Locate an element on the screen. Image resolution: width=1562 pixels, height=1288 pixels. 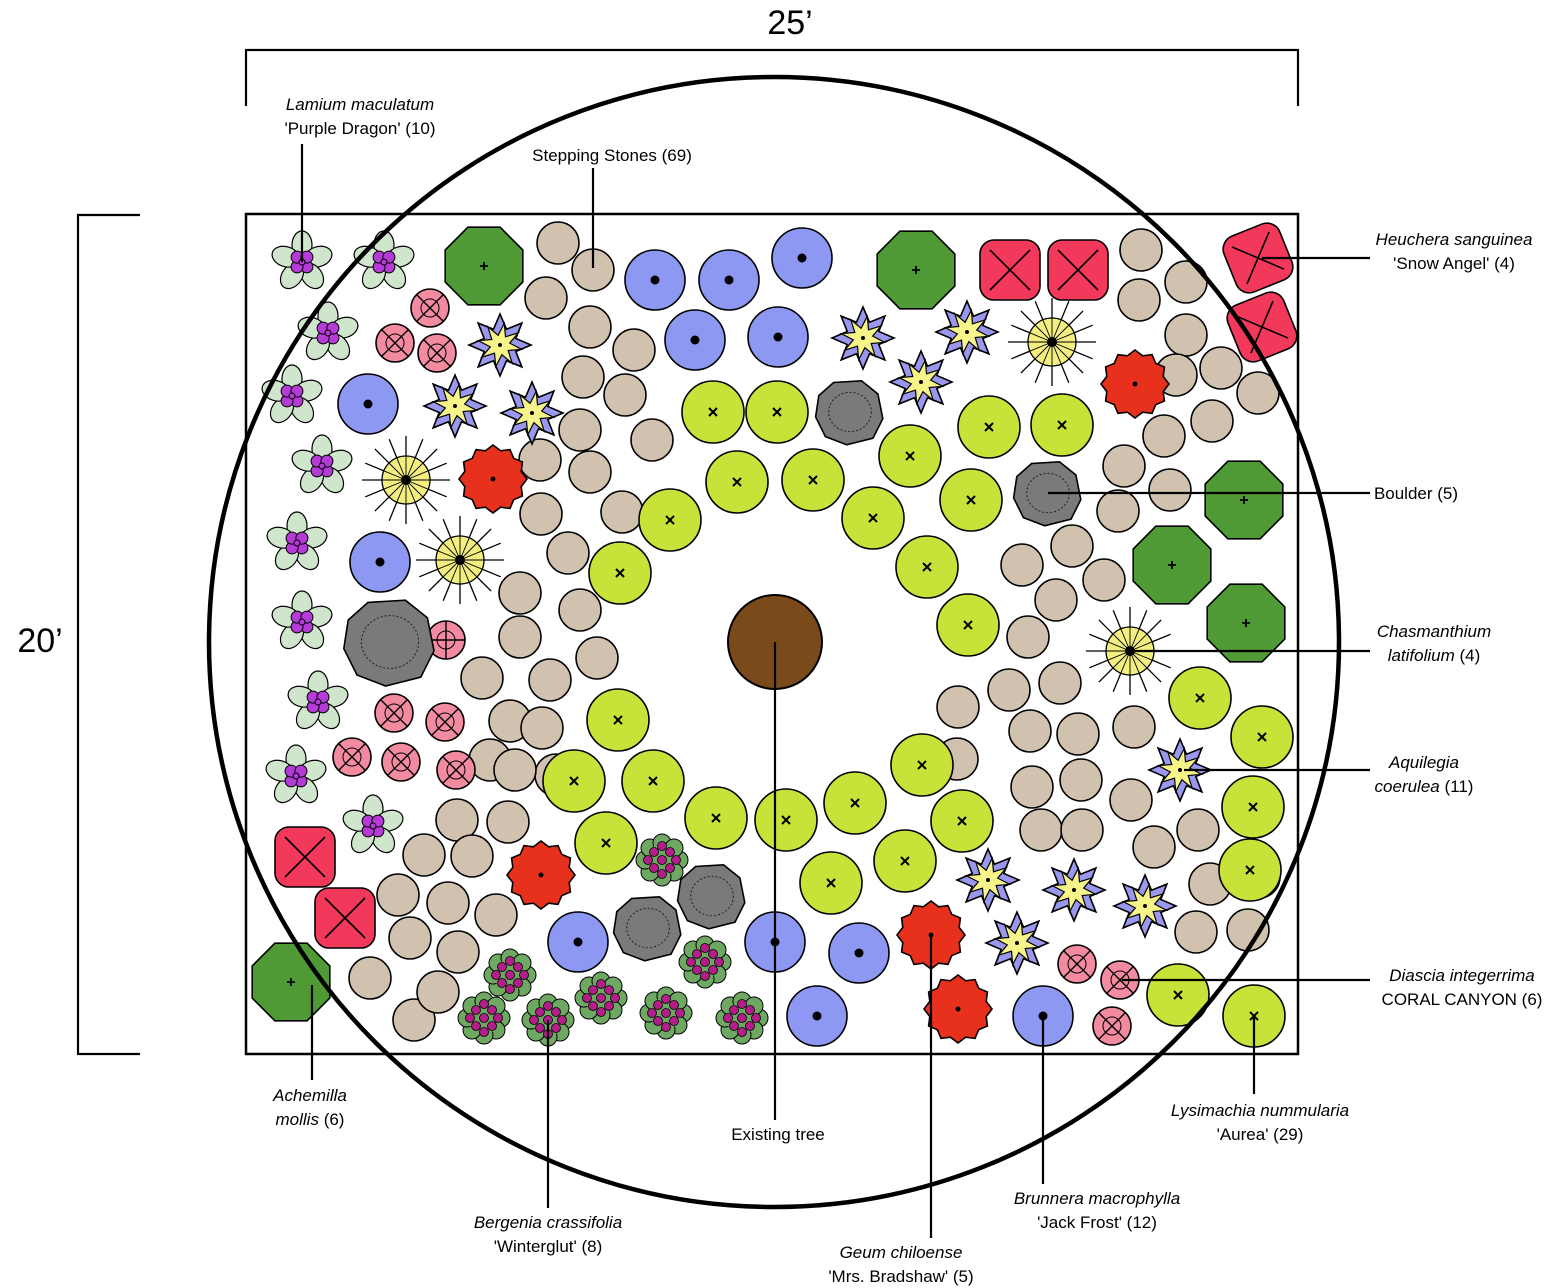
label-chasmanthium-name2: latifolium is located at coordinates (1421, 655).